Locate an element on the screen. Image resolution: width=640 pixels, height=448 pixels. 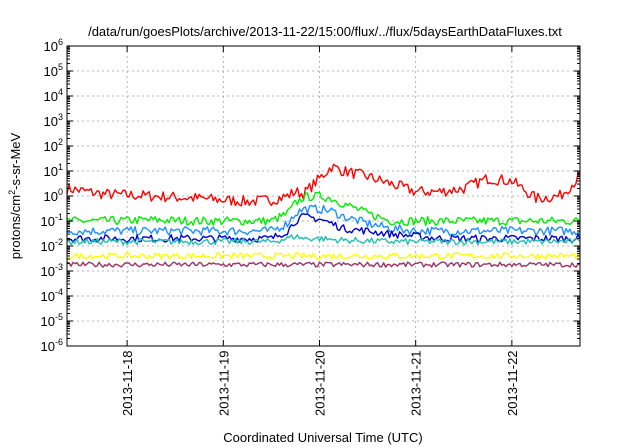
y-tick-label-exp: -3 is located at coordinates (59, 267).